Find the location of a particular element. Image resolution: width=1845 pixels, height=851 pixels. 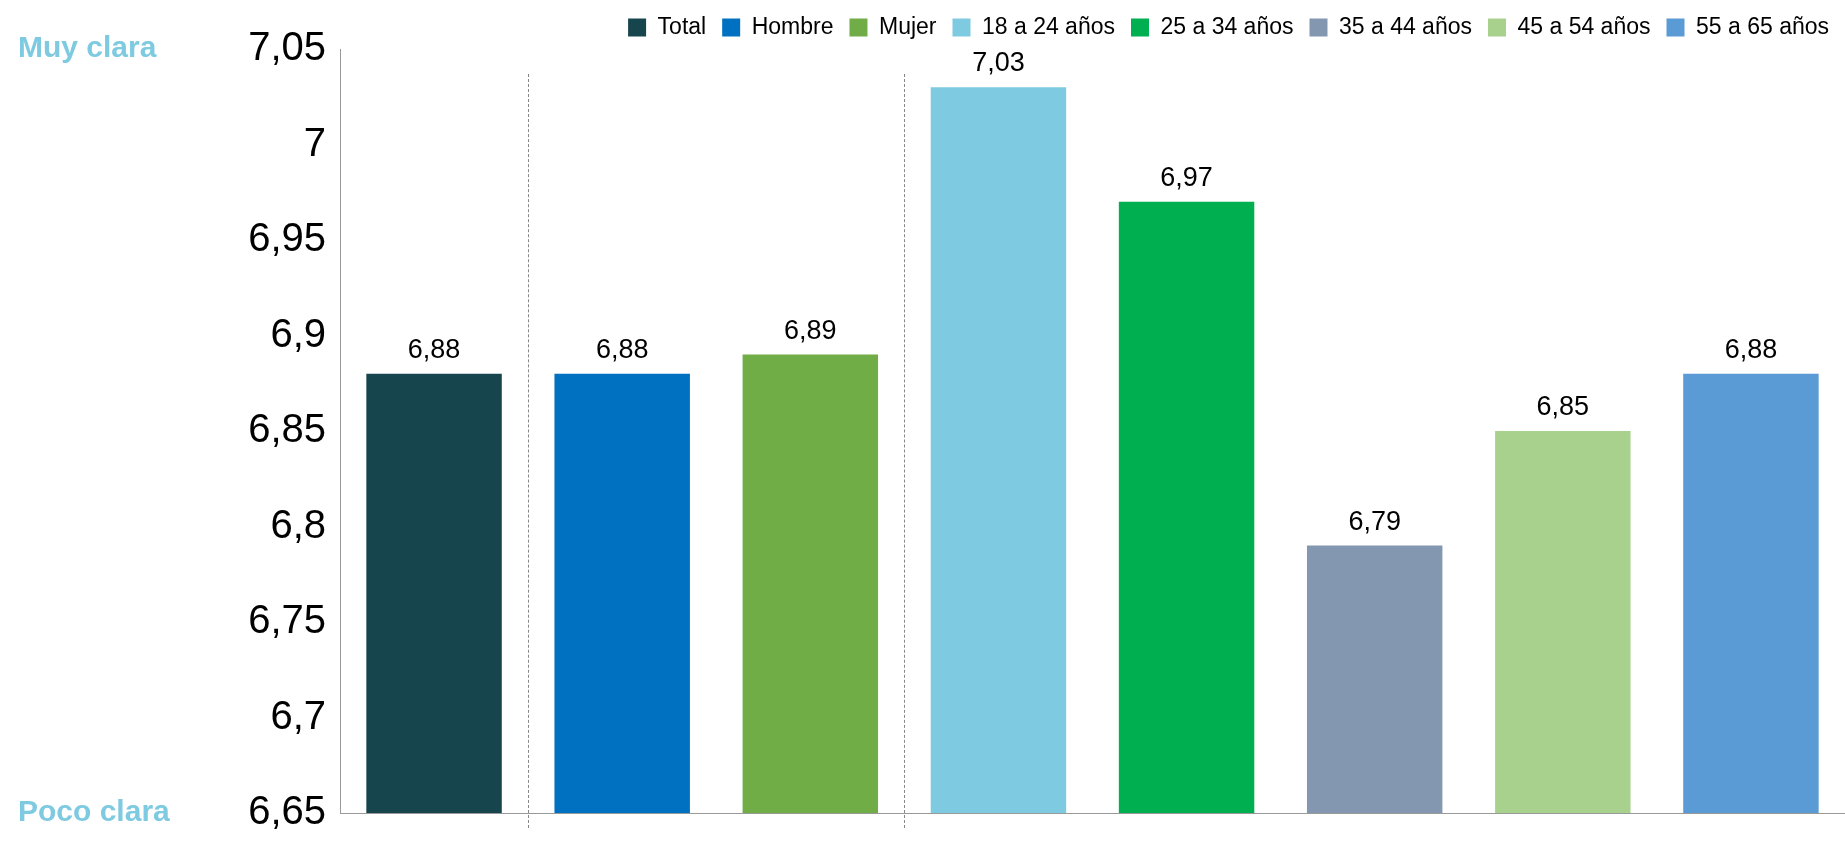

data-label: 6,97 is located at coordinates (1186, 176).